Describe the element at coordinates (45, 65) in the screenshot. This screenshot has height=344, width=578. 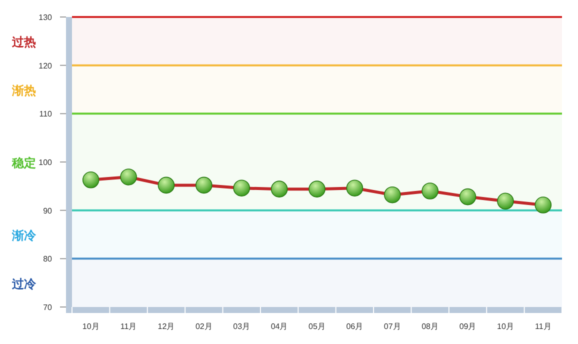
I see `y-tick-label: 120` at that location.